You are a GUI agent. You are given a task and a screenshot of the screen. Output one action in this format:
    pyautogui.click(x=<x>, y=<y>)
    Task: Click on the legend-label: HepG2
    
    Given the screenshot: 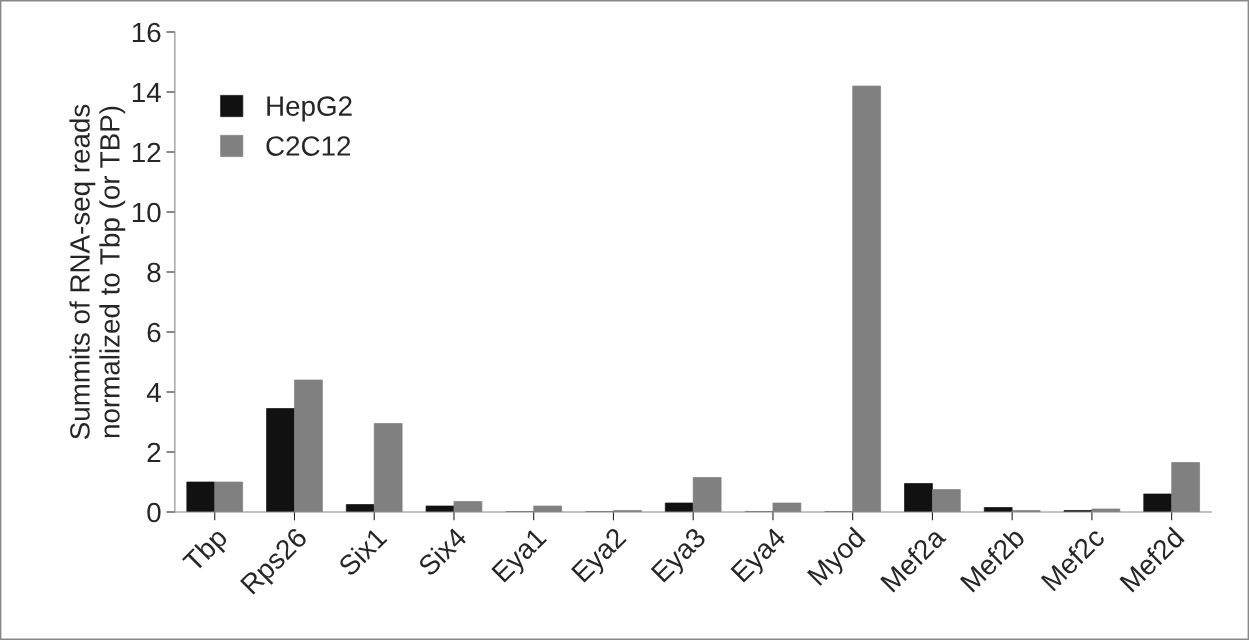 What is the action you would take?
    pyautogui.click(x=309, y=109)
    